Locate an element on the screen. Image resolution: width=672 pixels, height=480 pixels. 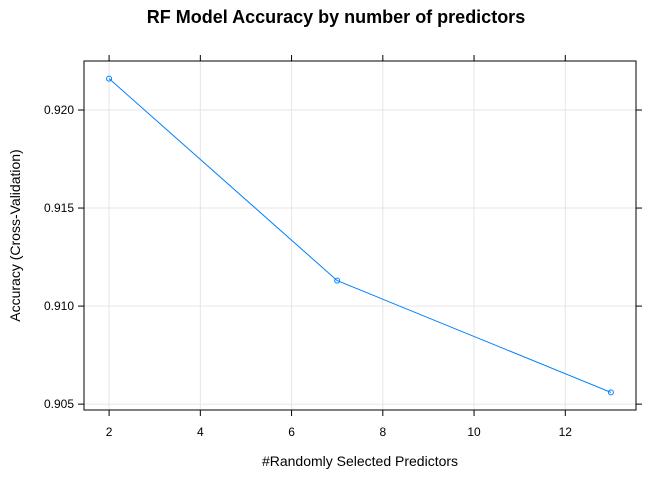
x-tick-label: 4 is located at coordinates (200, 432).